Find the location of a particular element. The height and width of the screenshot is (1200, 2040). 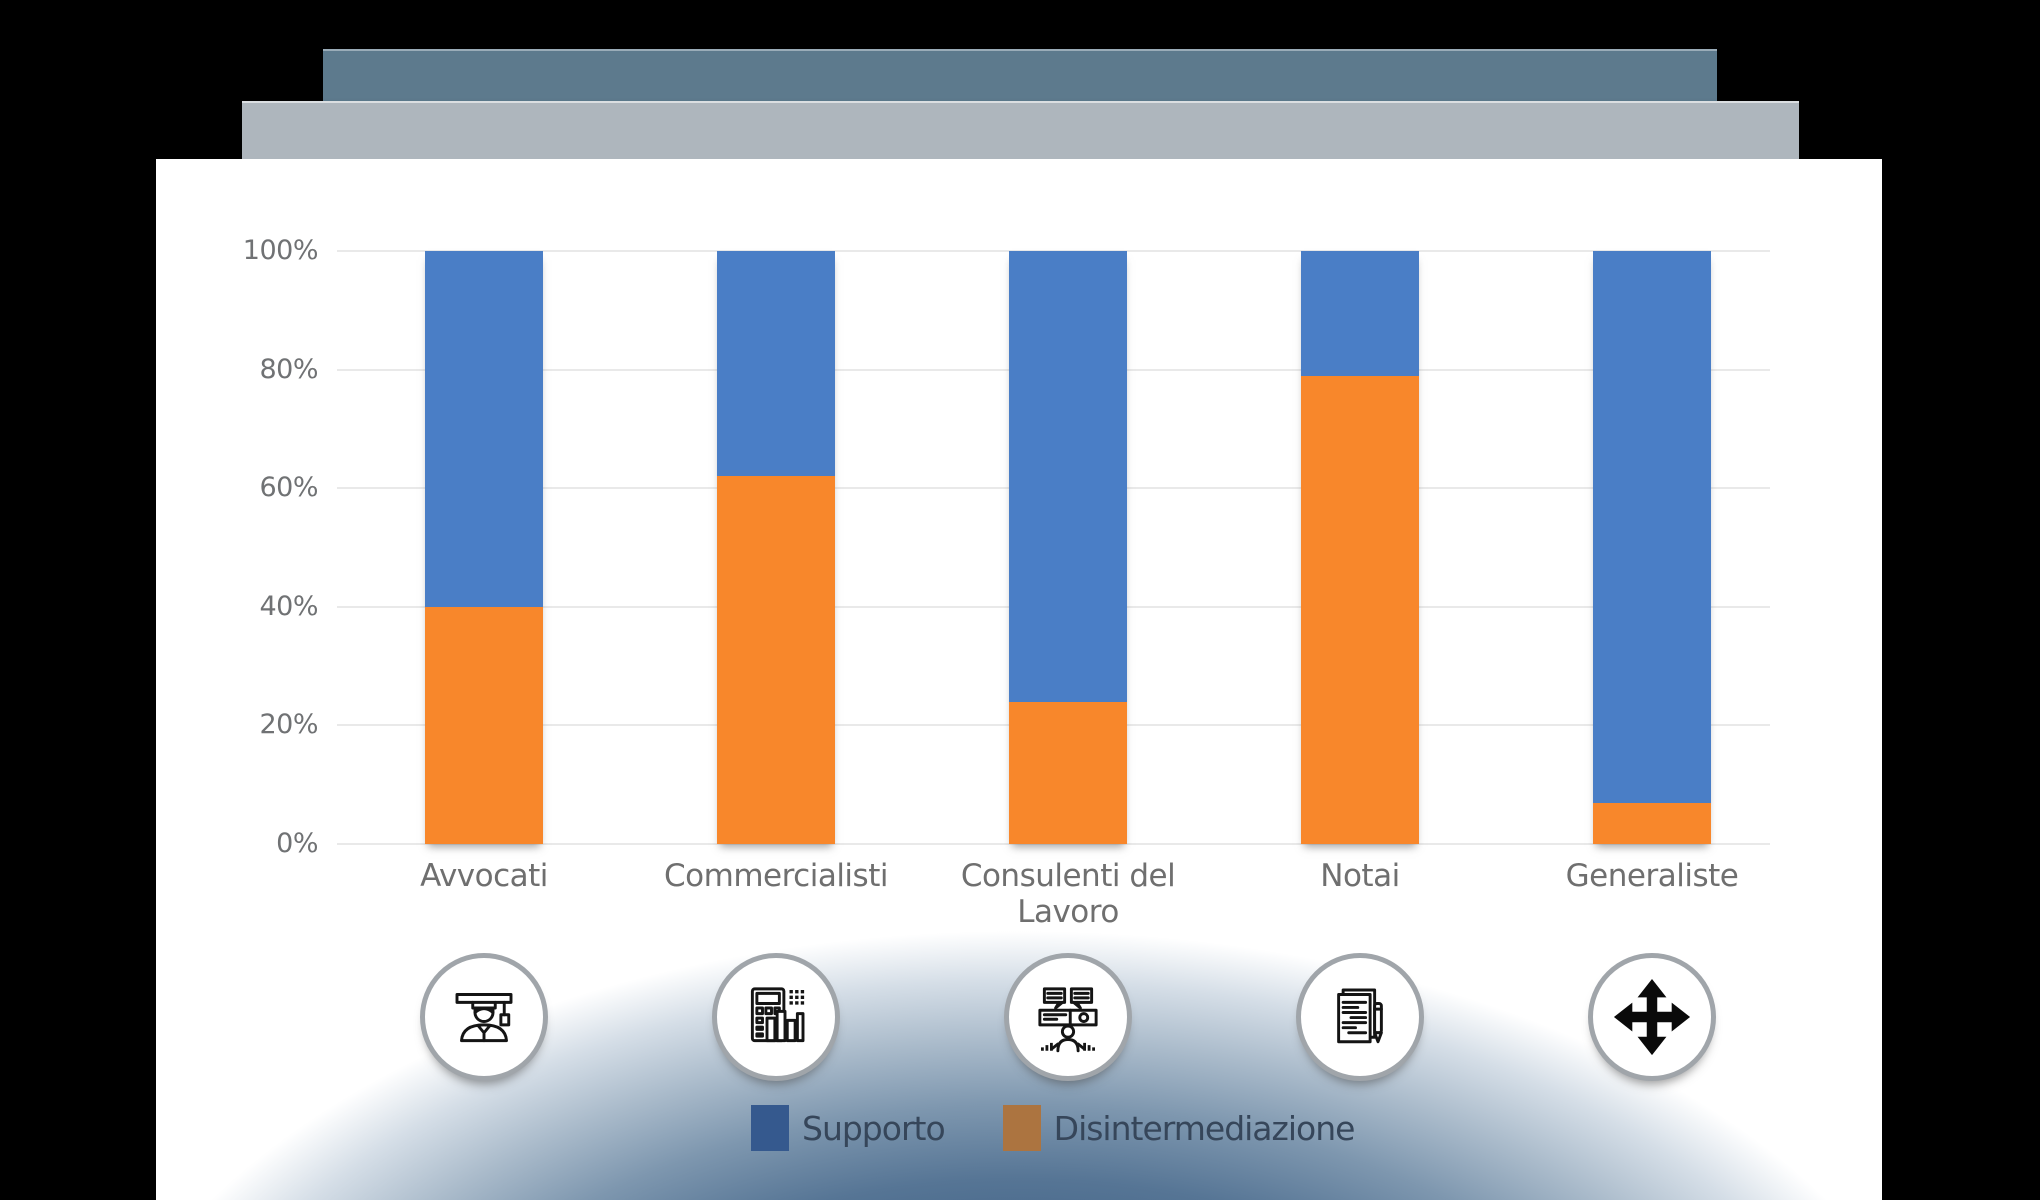

stacked-bar-notai is located at coordinates (1360, 547).